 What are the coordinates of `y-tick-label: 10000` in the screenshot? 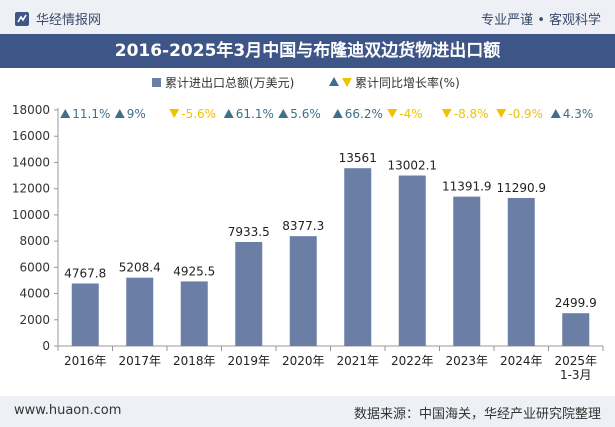 It's located at (31, 215).